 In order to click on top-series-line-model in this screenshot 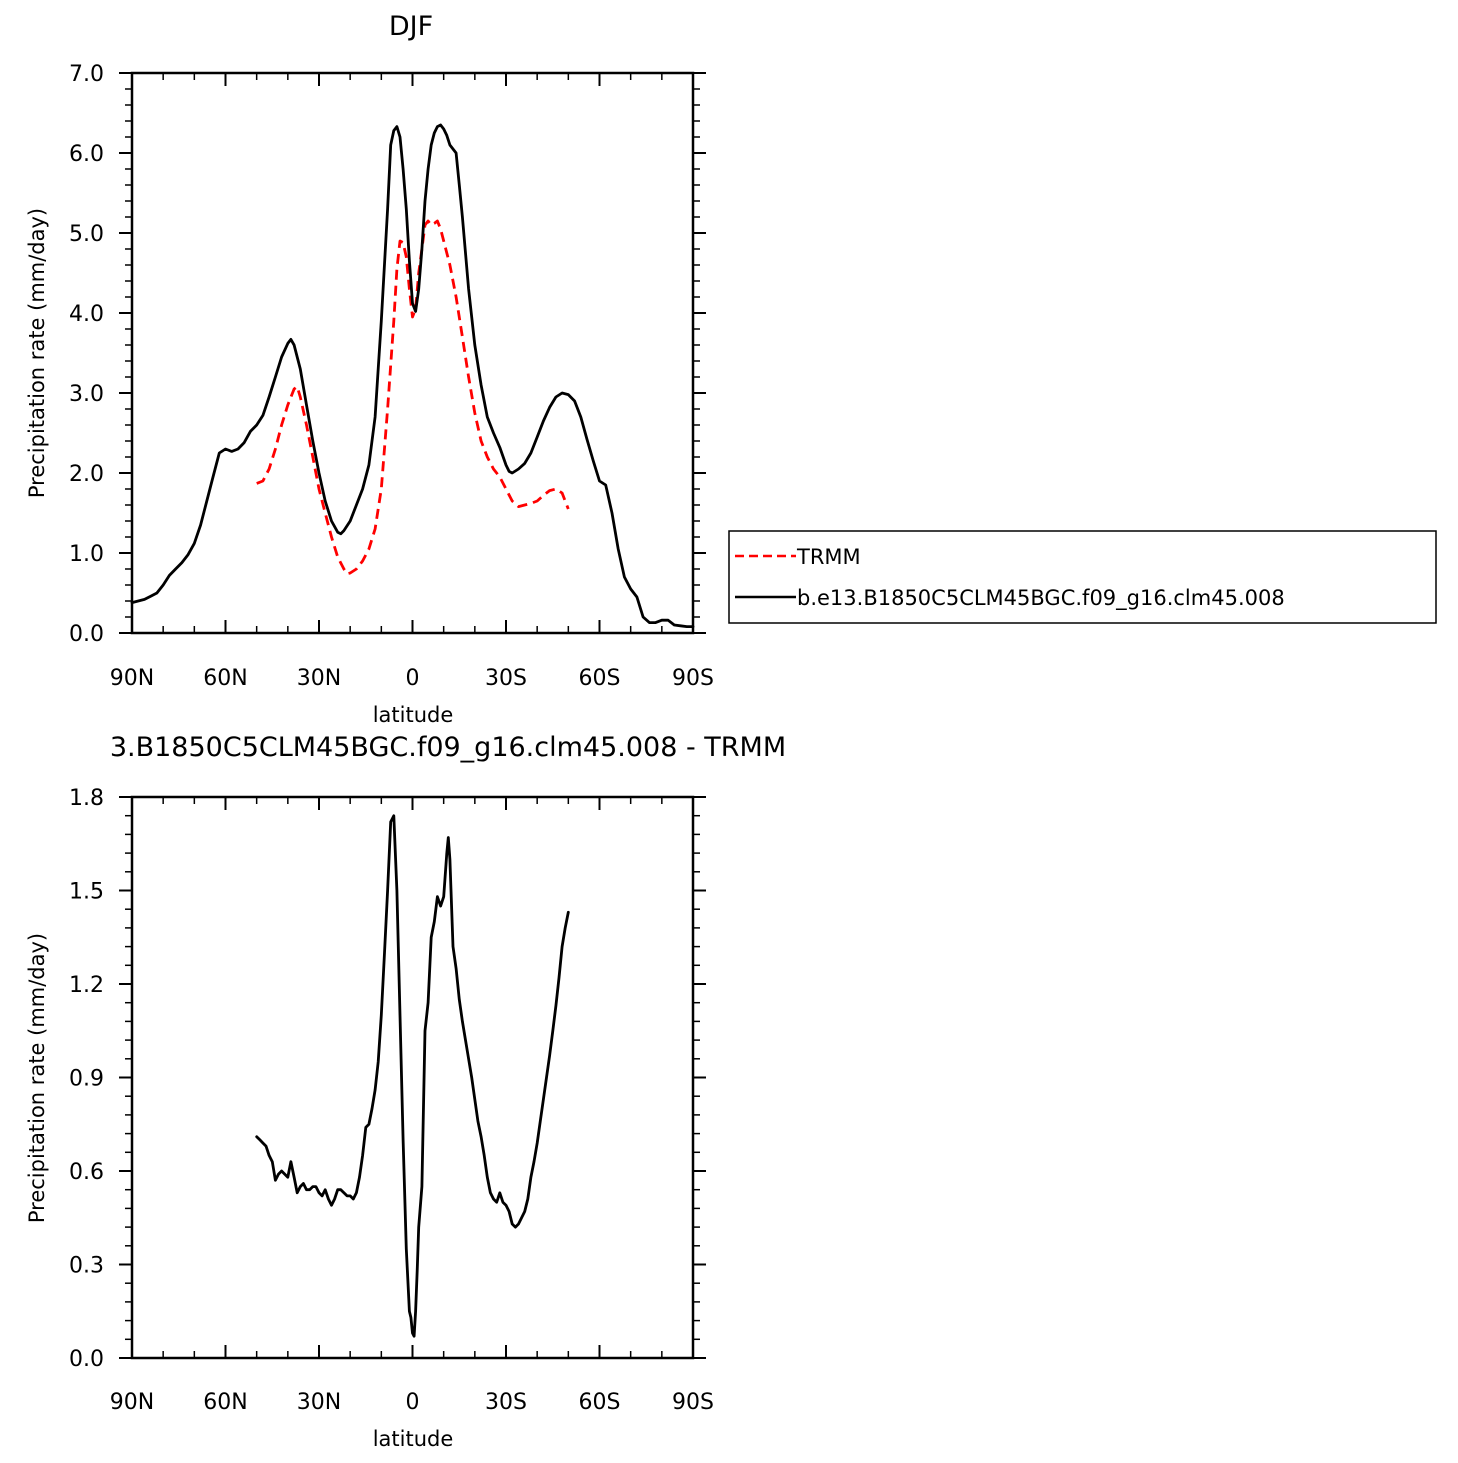, I will do `click(412, 375)`.